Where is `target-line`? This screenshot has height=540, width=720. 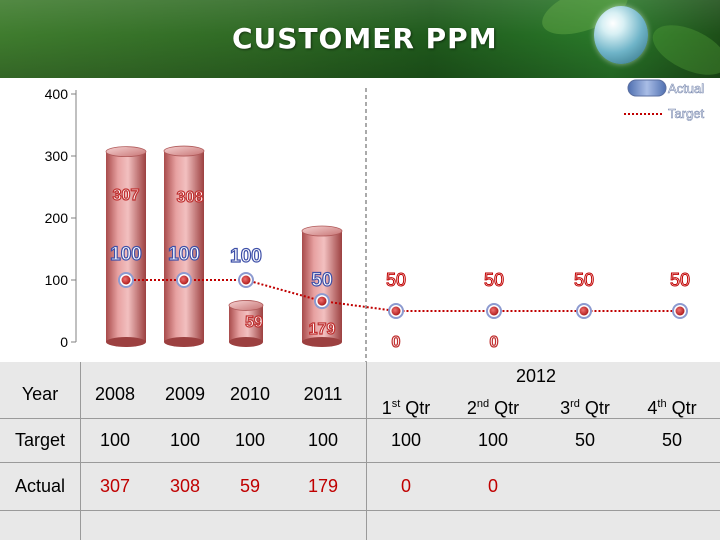 target-line is located at coordinates (403, 295).